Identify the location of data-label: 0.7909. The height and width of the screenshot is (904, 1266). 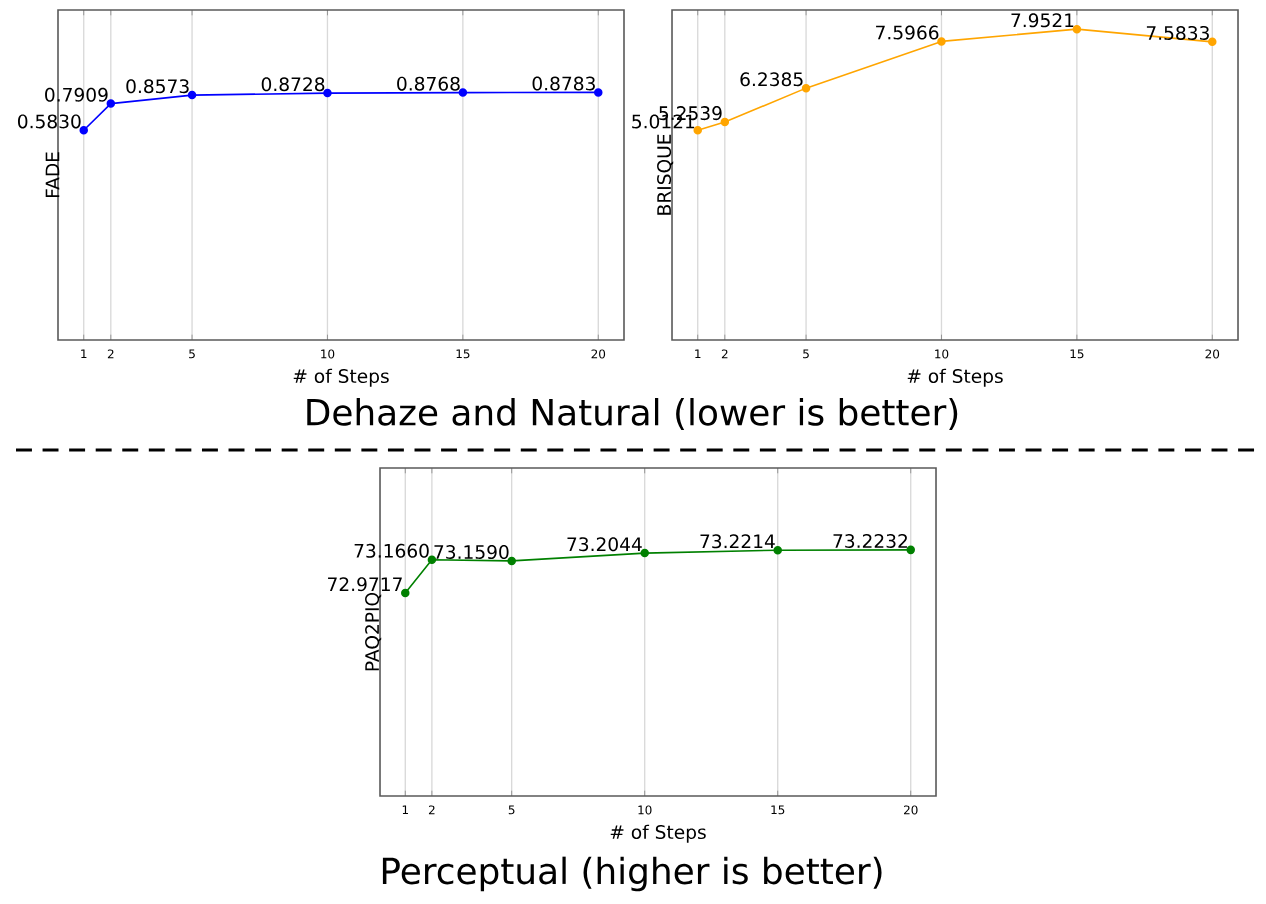
(76, 94).